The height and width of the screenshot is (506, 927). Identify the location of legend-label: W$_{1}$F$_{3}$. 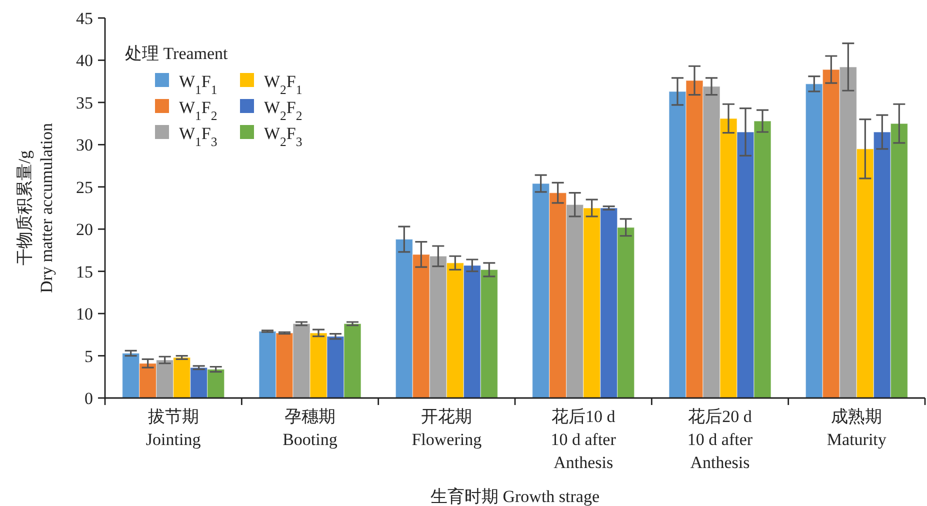
(198, 136).